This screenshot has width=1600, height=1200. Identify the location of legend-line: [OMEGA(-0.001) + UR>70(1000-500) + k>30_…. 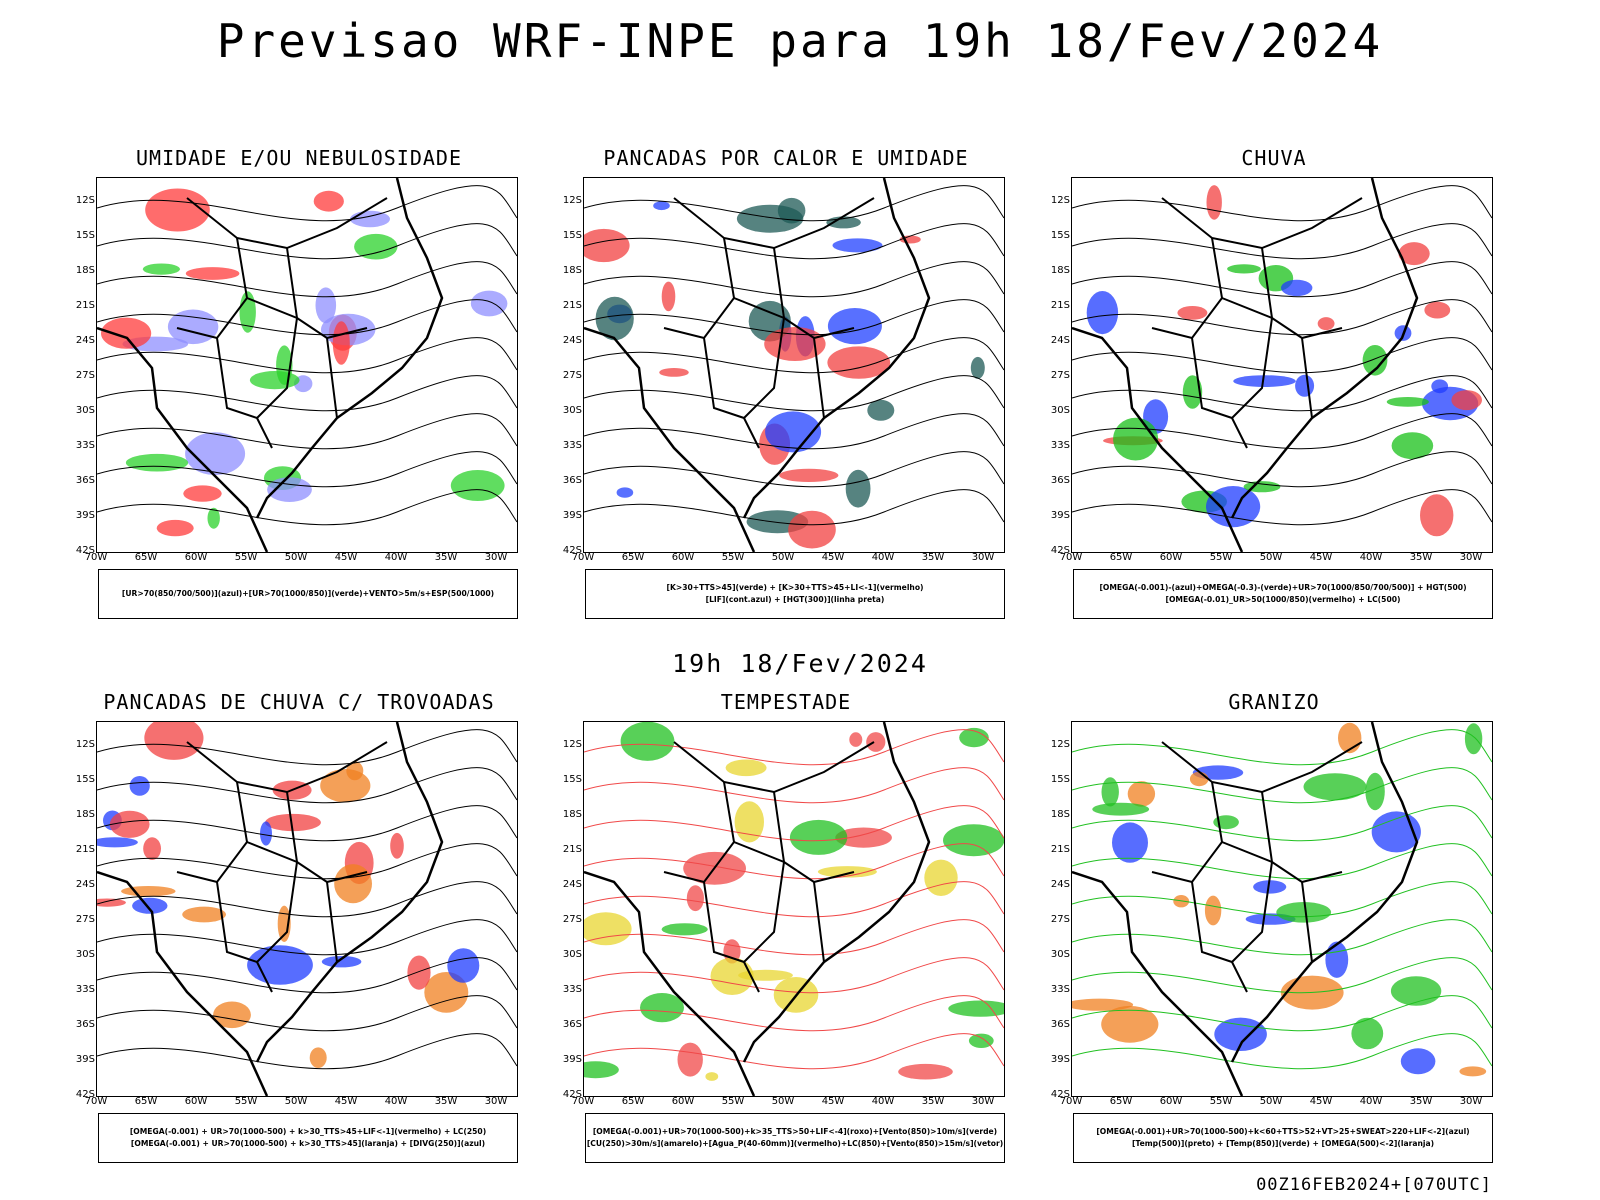
(308, 1131).